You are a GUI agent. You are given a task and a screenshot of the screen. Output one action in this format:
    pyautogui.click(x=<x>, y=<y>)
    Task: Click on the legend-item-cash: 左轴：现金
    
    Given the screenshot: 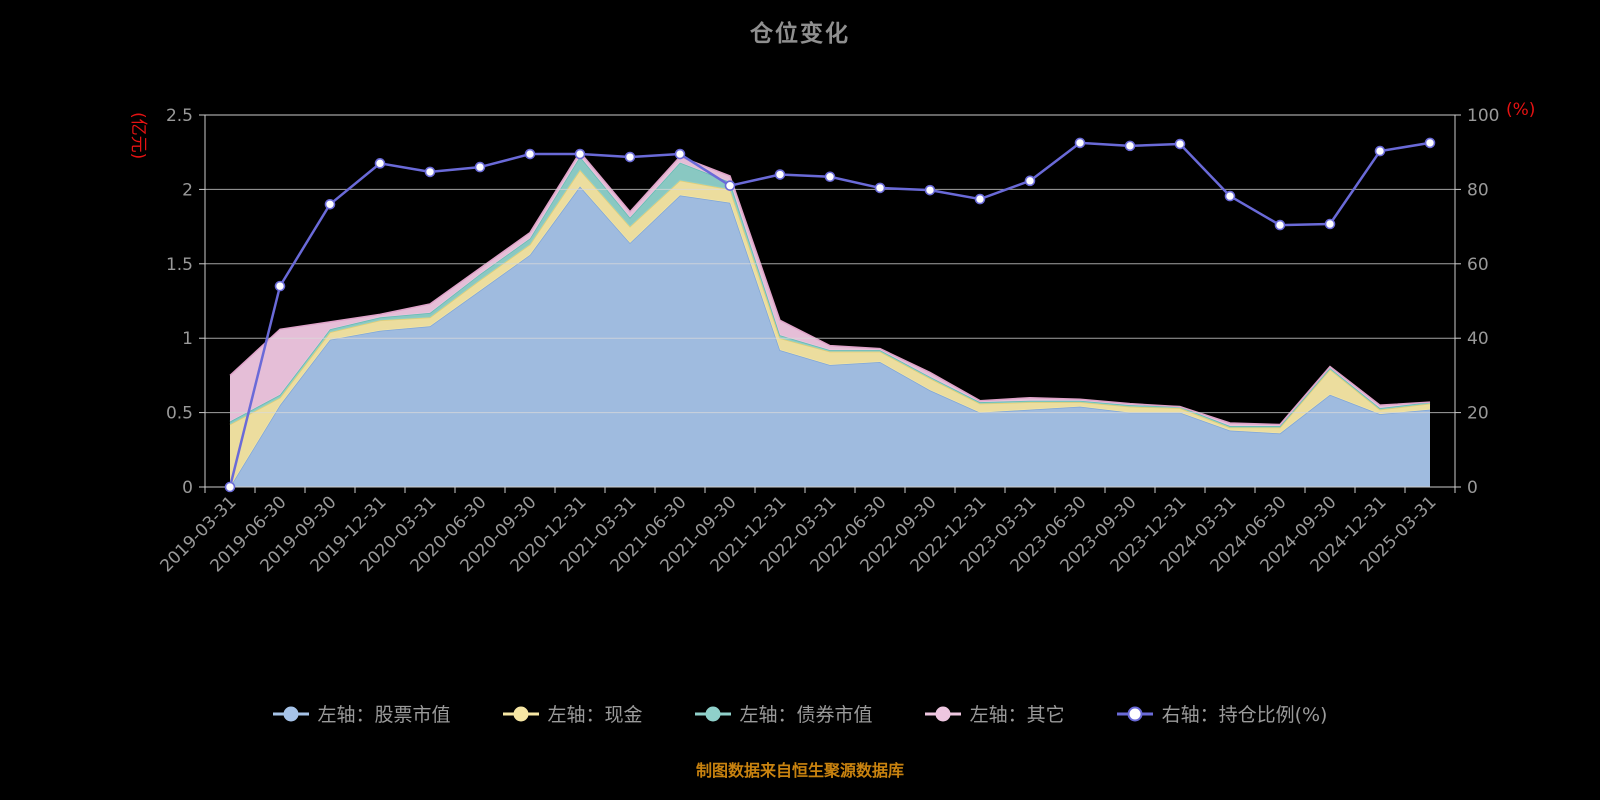 What is the action you would take?
    pyautogui.click(x=572, y=713)
    